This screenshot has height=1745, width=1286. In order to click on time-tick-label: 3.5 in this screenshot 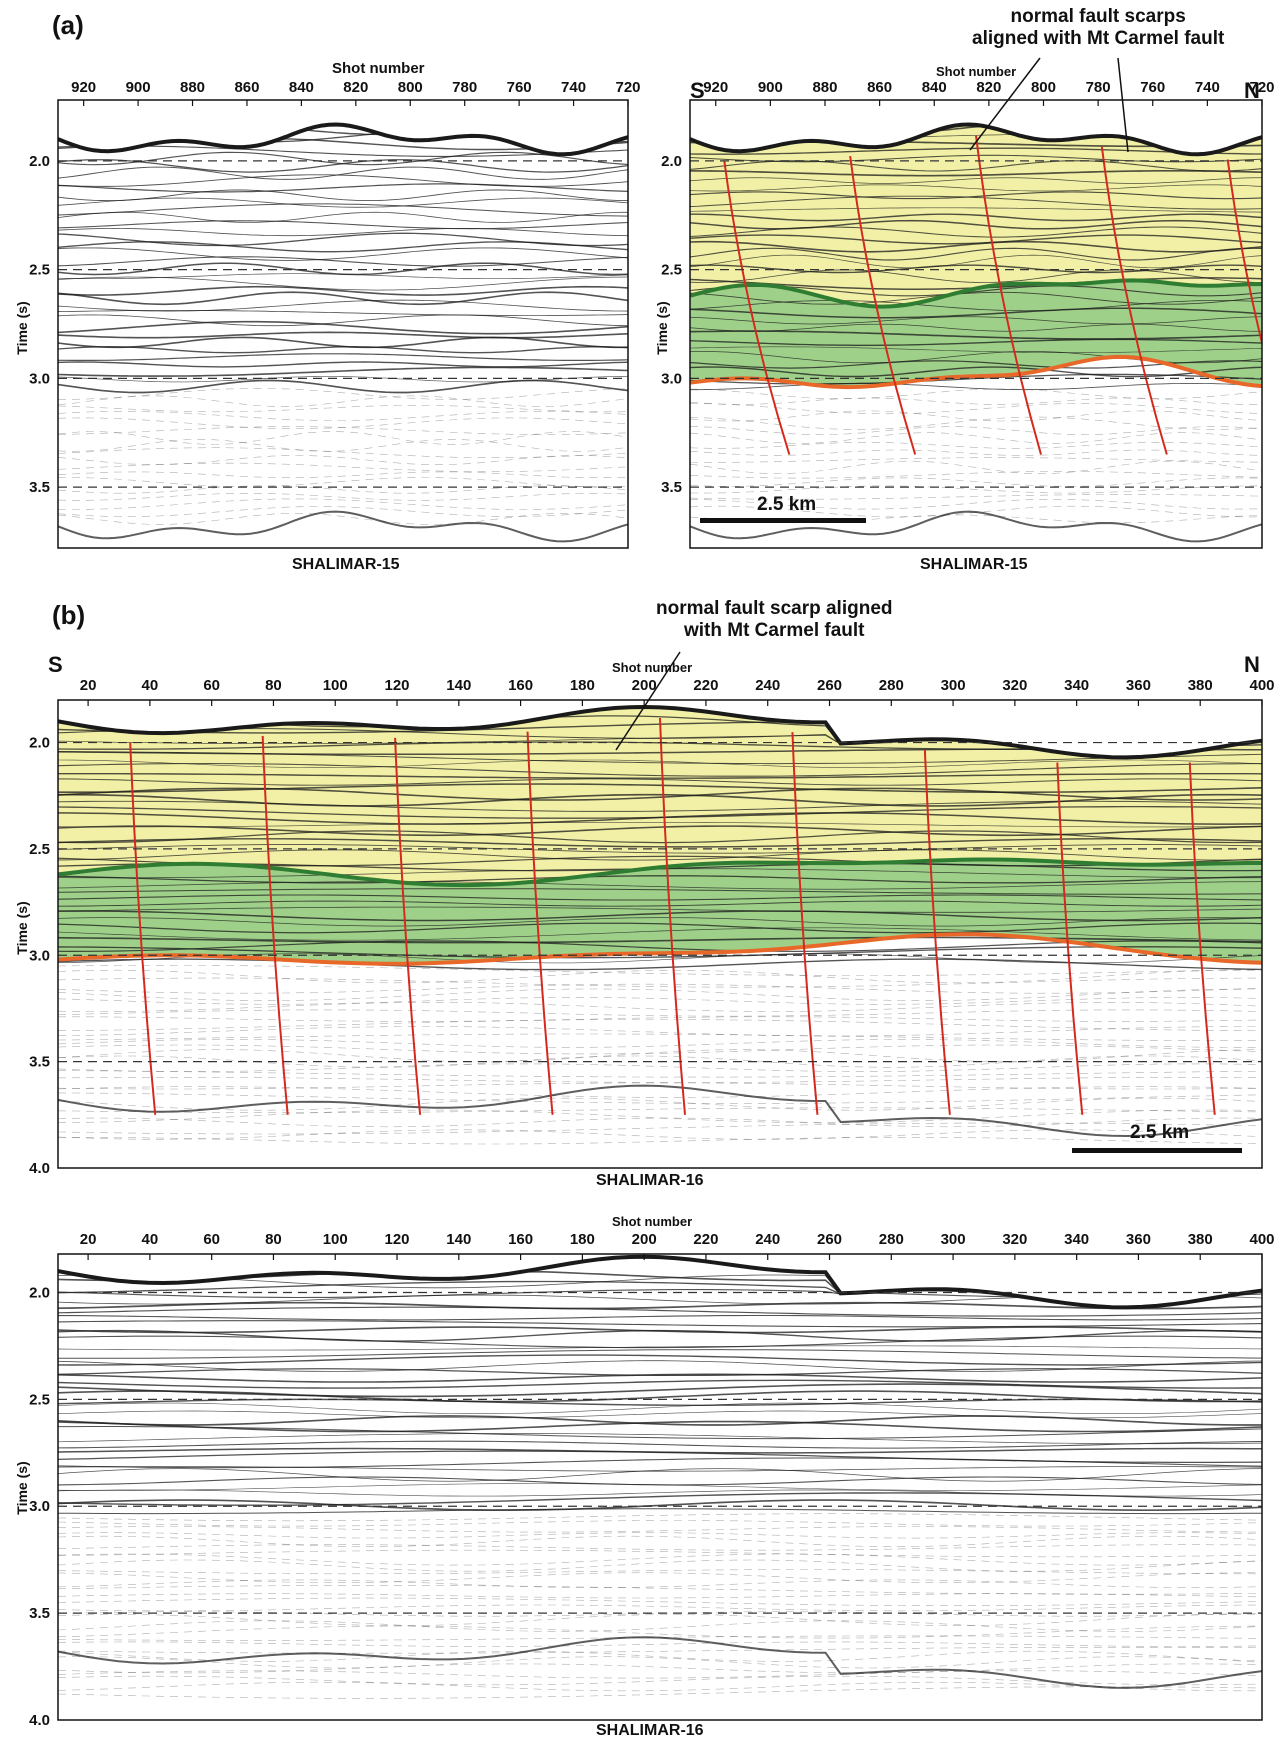, I will do `click(39, 1062)`.